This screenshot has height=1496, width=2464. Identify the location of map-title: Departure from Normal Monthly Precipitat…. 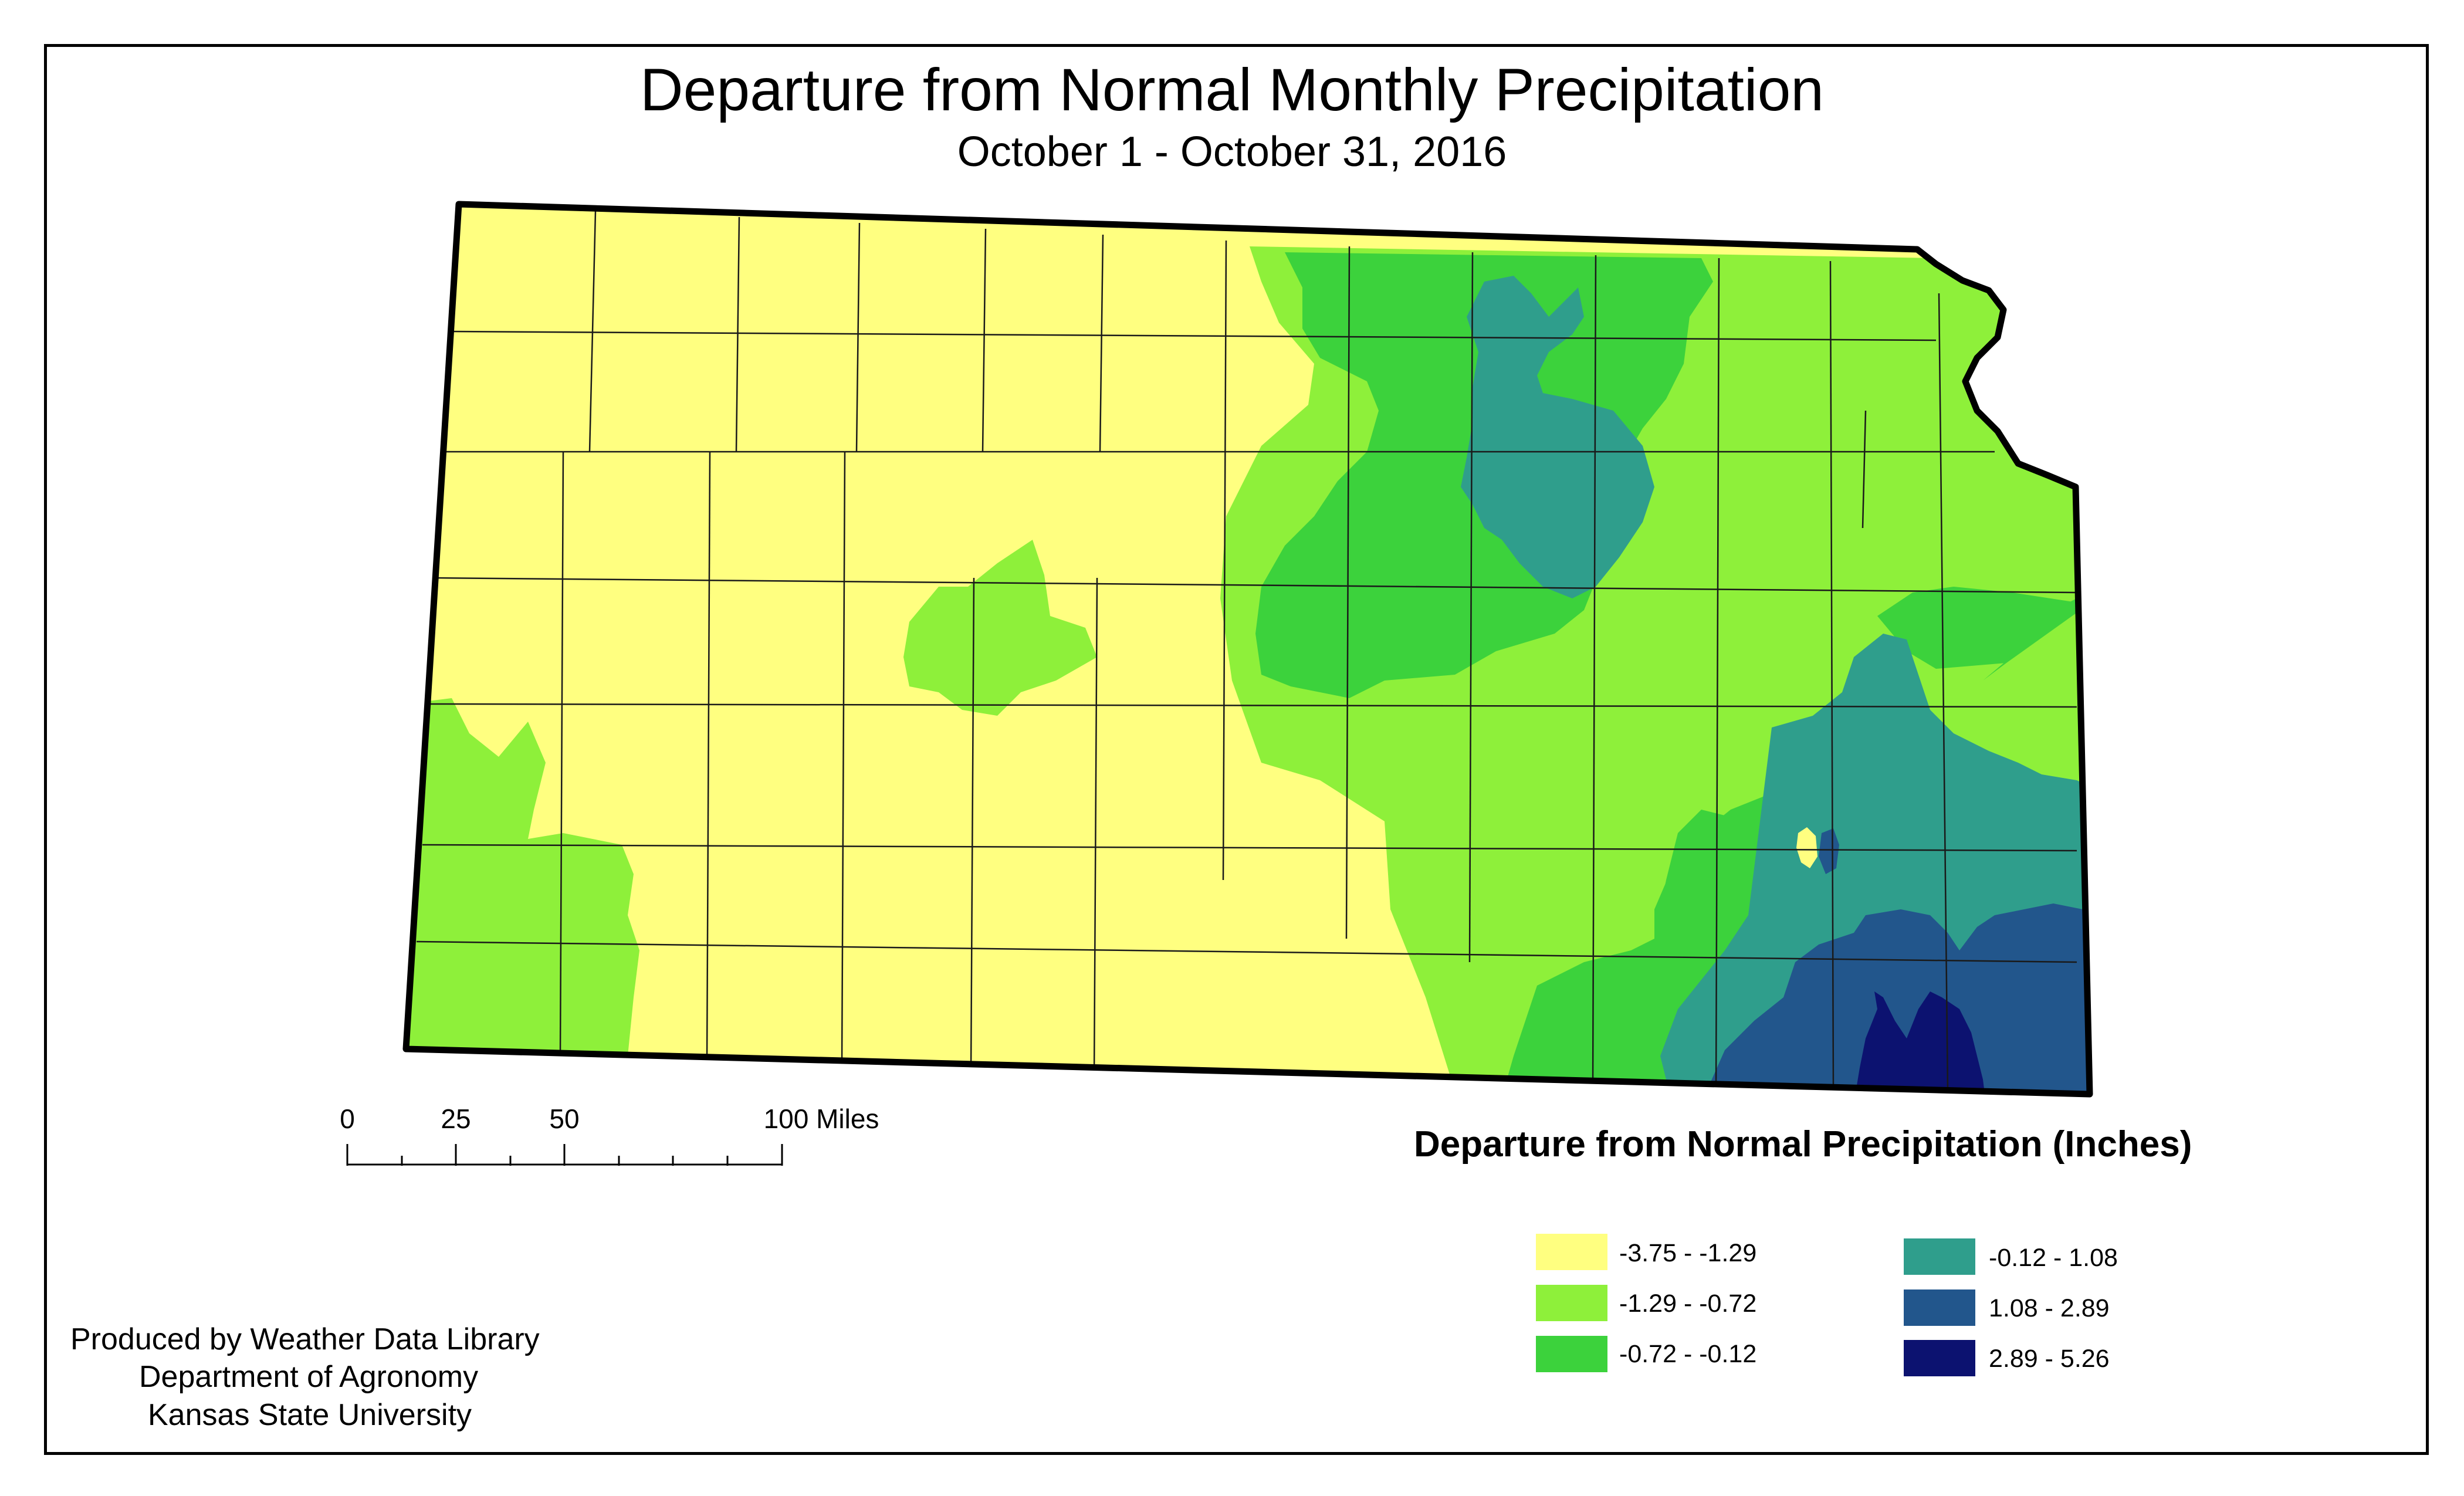
(1232, 89).